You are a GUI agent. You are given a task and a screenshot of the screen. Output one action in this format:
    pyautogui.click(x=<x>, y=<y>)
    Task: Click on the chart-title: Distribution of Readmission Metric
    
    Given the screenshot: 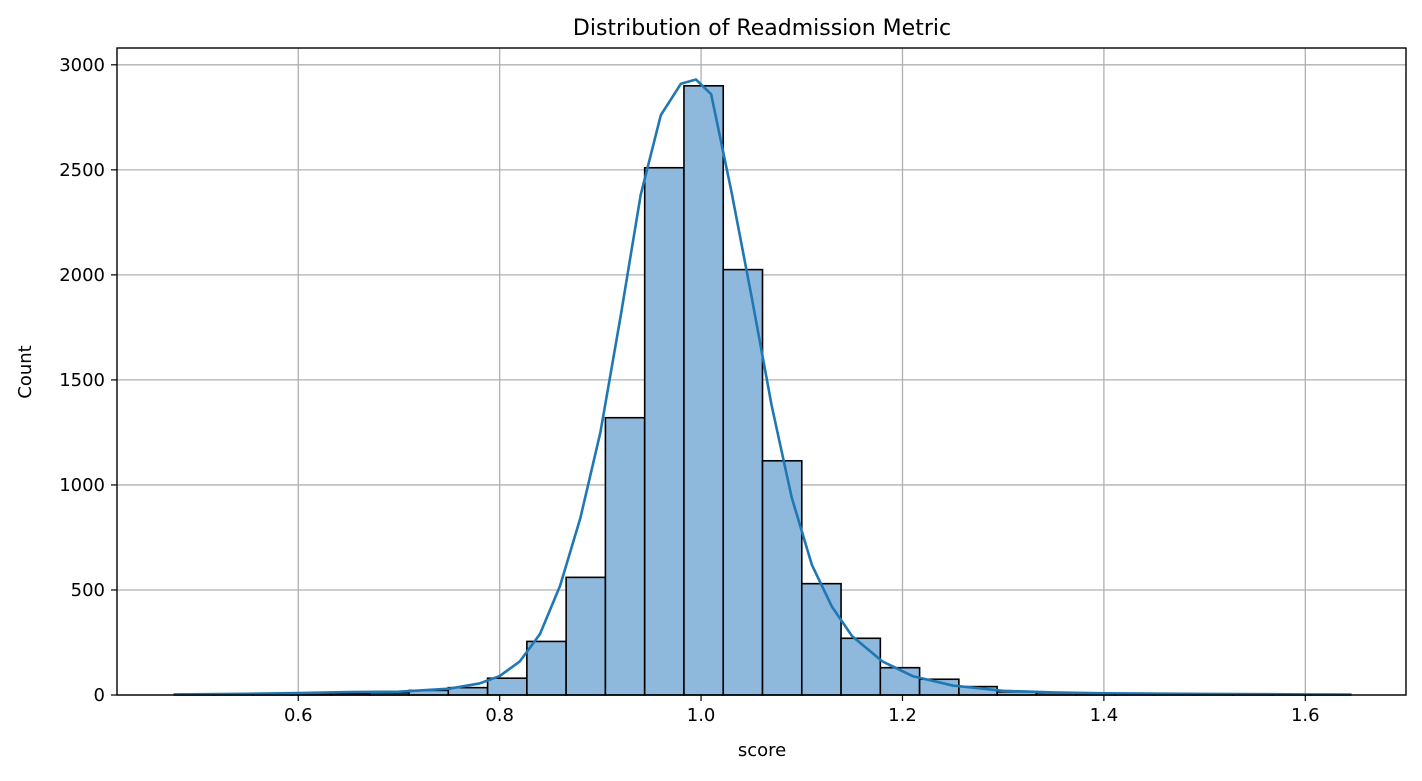 What is the action you would take?
    pyautogui.click(x=762, y=28)
    